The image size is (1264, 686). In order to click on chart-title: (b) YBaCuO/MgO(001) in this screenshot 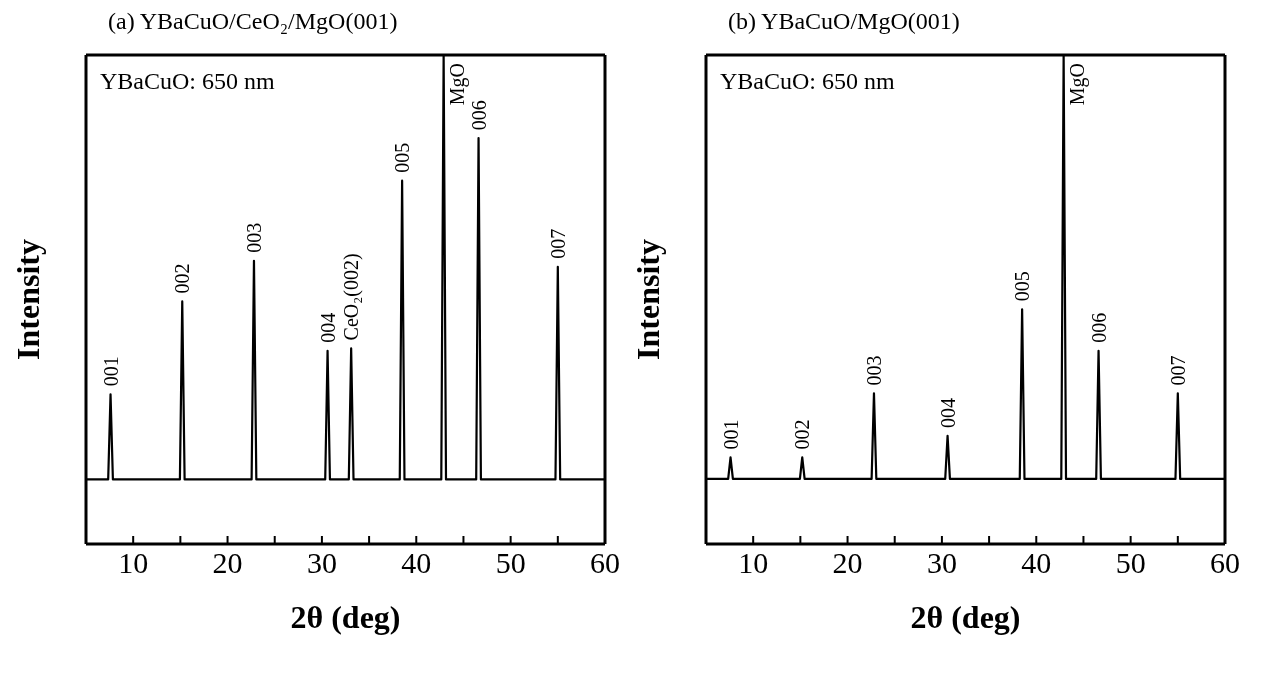, I will do `click(844, 22)`.